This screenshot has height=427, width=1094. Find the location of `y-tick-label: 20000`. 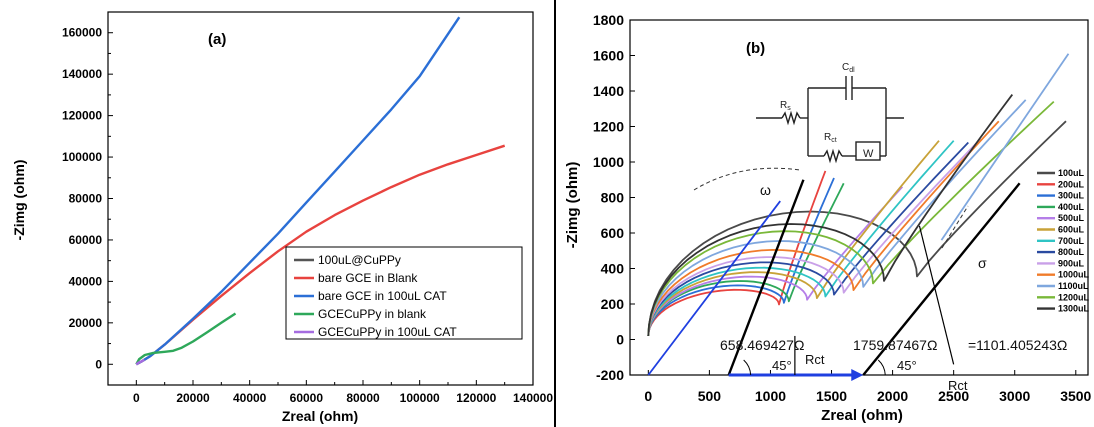

y-tick-label: 20000 is located at coordinates (86, 323).